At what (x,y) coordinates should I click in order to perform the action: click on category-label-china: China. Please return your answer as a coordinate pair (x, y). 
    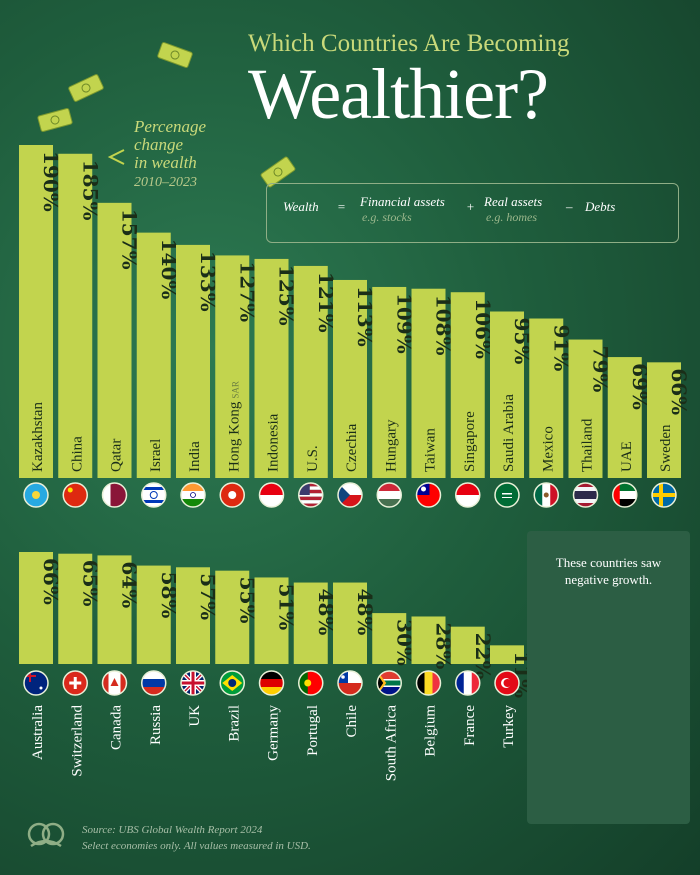
    Looking at the image, I should click on (77, 454).